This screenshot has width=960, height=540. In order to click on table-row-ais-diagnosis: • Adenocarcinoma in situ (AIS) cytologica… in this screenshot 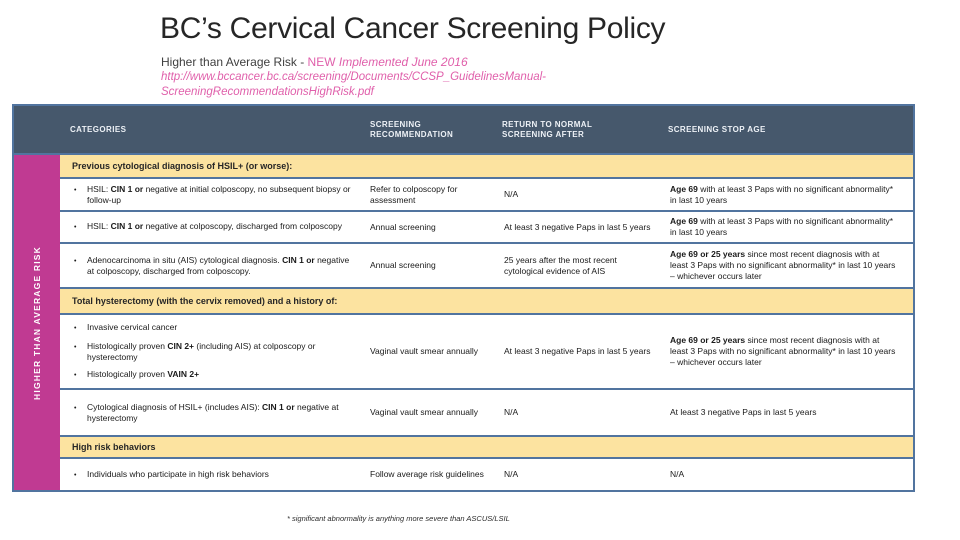, I will do `click(486, 266)`.